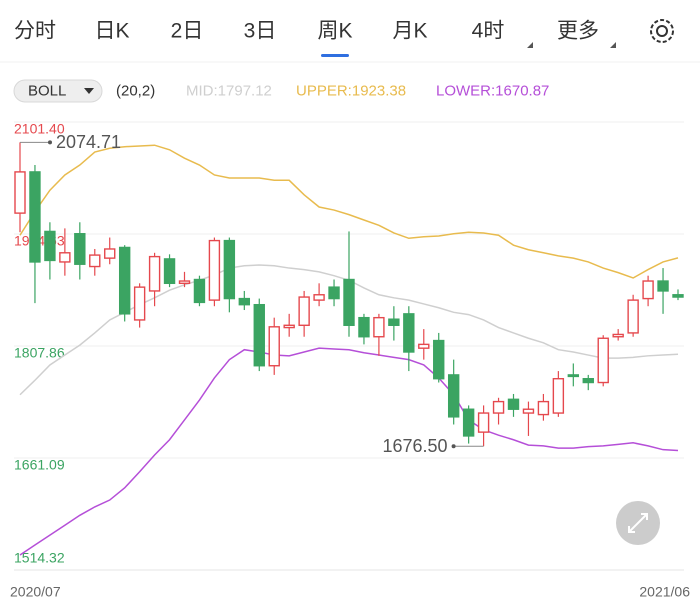  I want to click on tab: 周K, so click(334, 31).